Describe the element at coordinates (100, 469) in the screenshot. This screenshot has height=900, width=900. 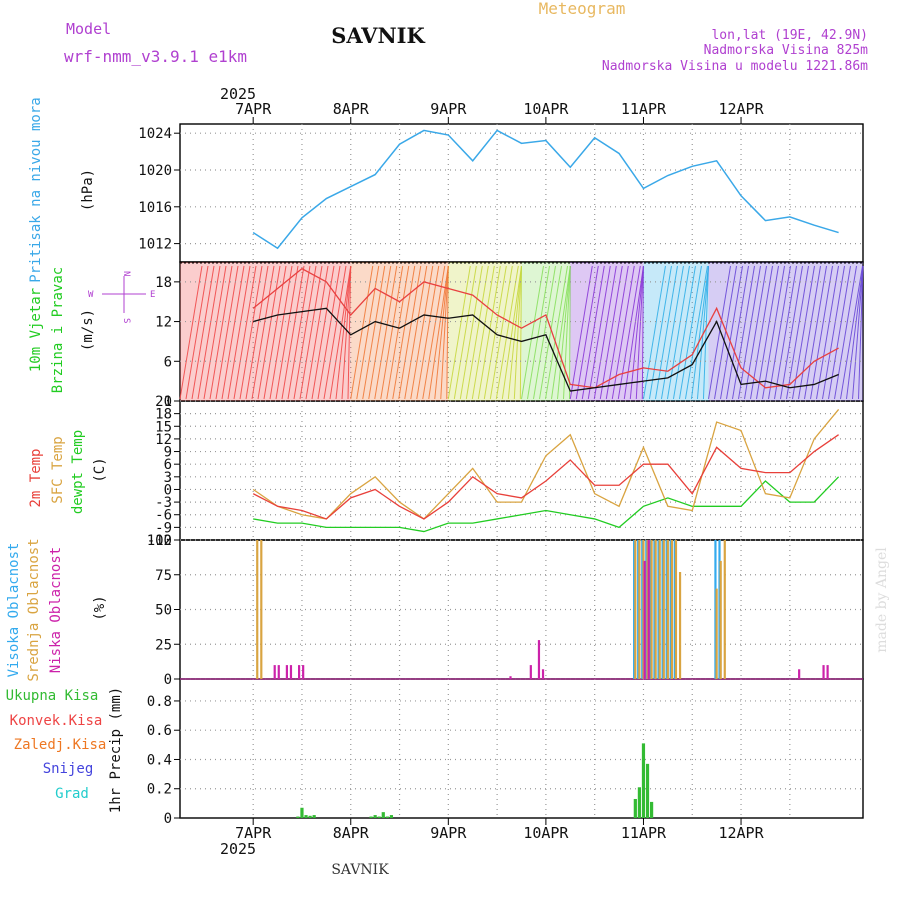
I see `temp-unit: (C)` at that location.